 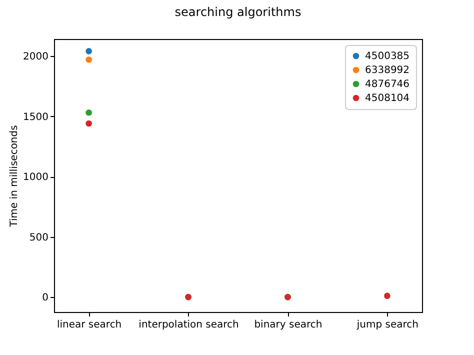 I want to click on legend-label: 4876746, so click(x=387, y=84).